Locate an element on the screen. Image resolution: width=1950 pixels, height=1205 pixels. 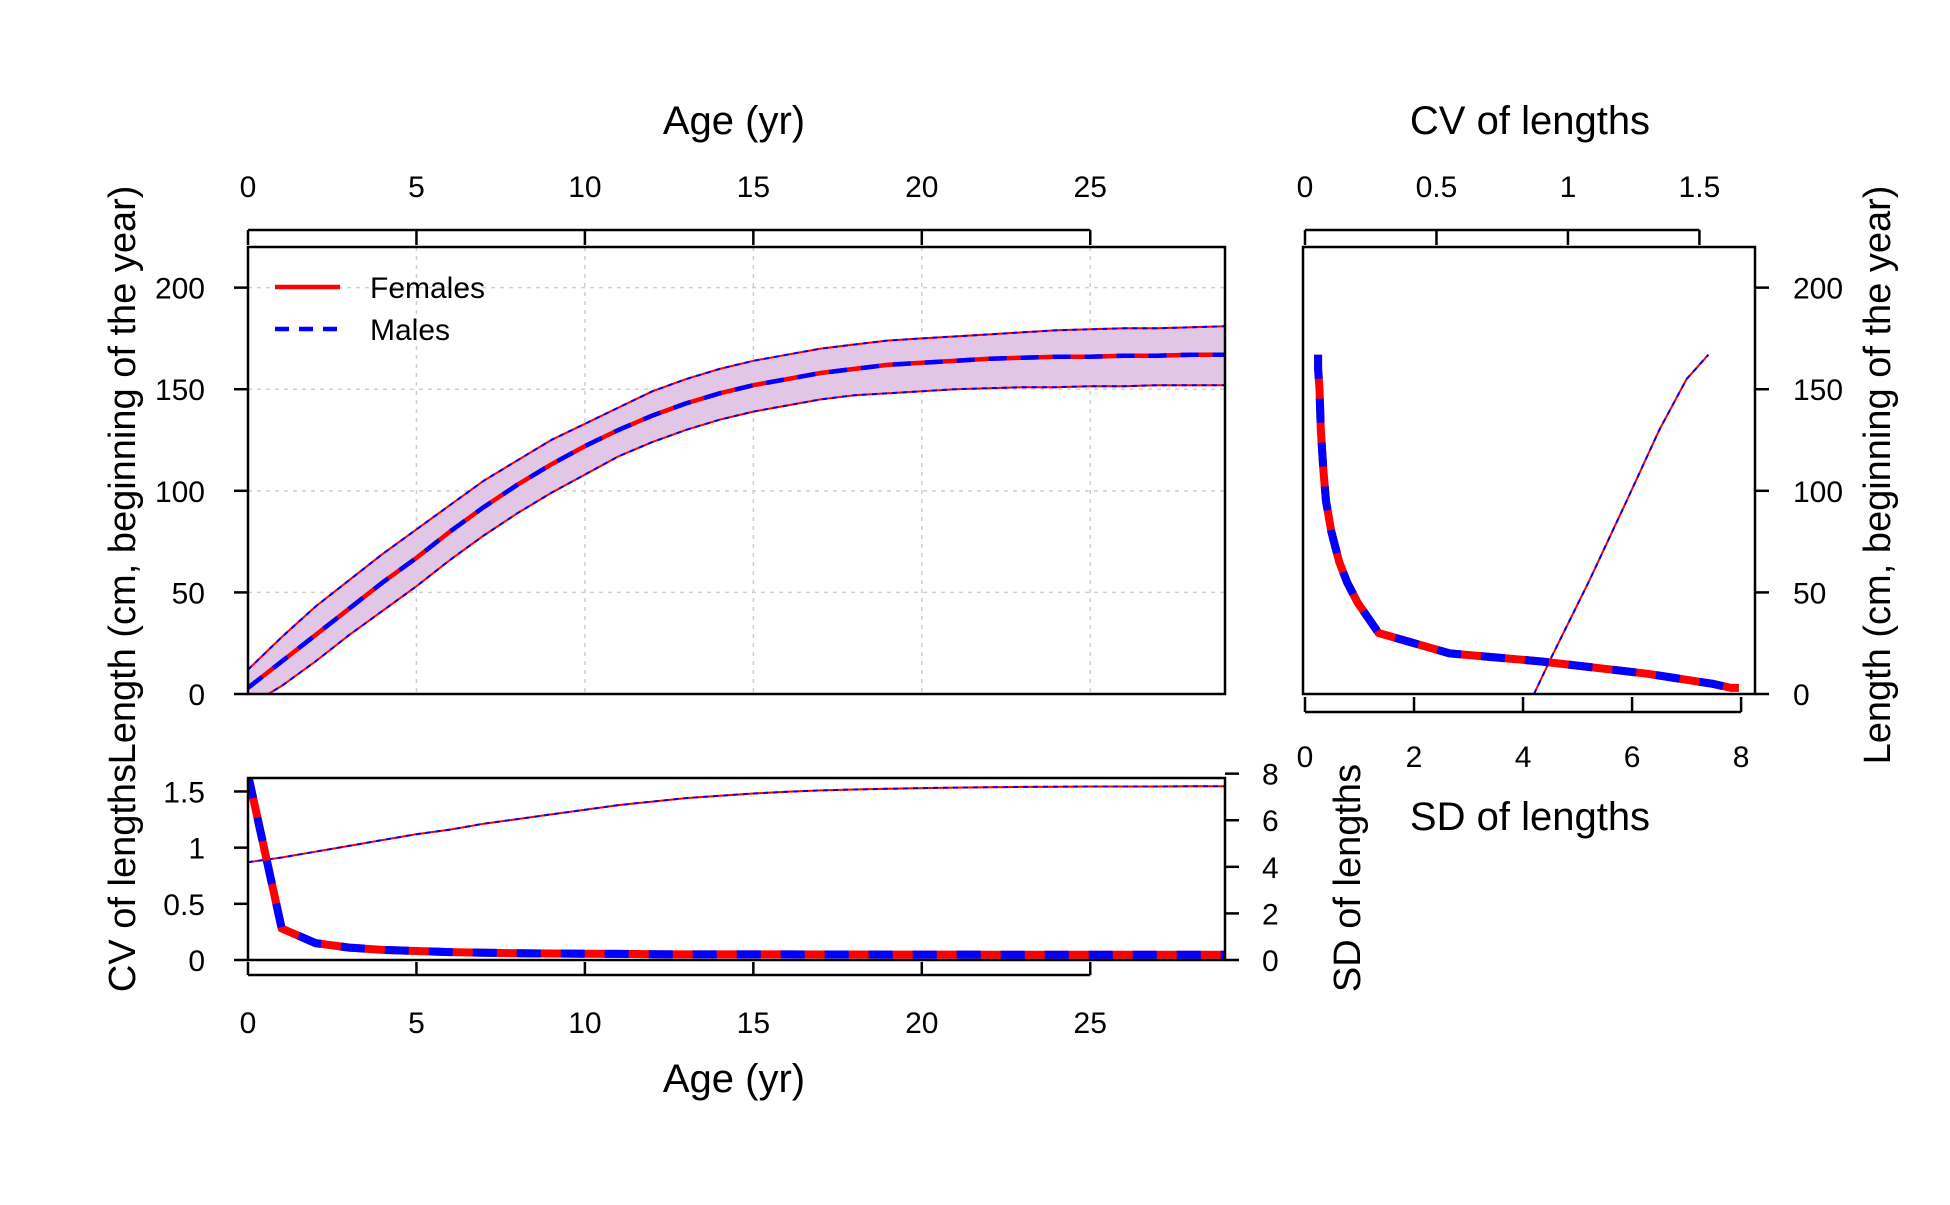
sd-bottom-tick-label: 6 is located at coordinates (1632, 757).